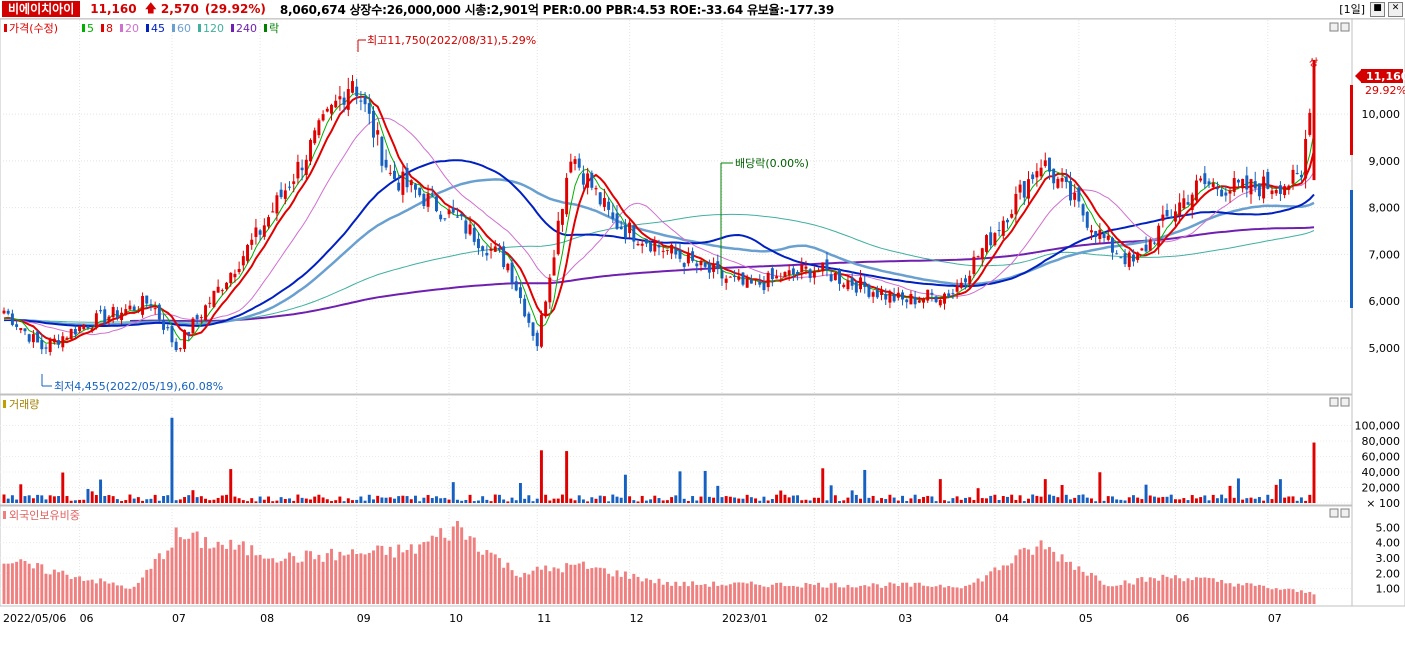 The height and width of the screenshot is (648, 1405). What do you see at coordinates (1313, 65) in the screenshot?
I see `limit-up-annotation: 상` at bounding box center [1313, 65].